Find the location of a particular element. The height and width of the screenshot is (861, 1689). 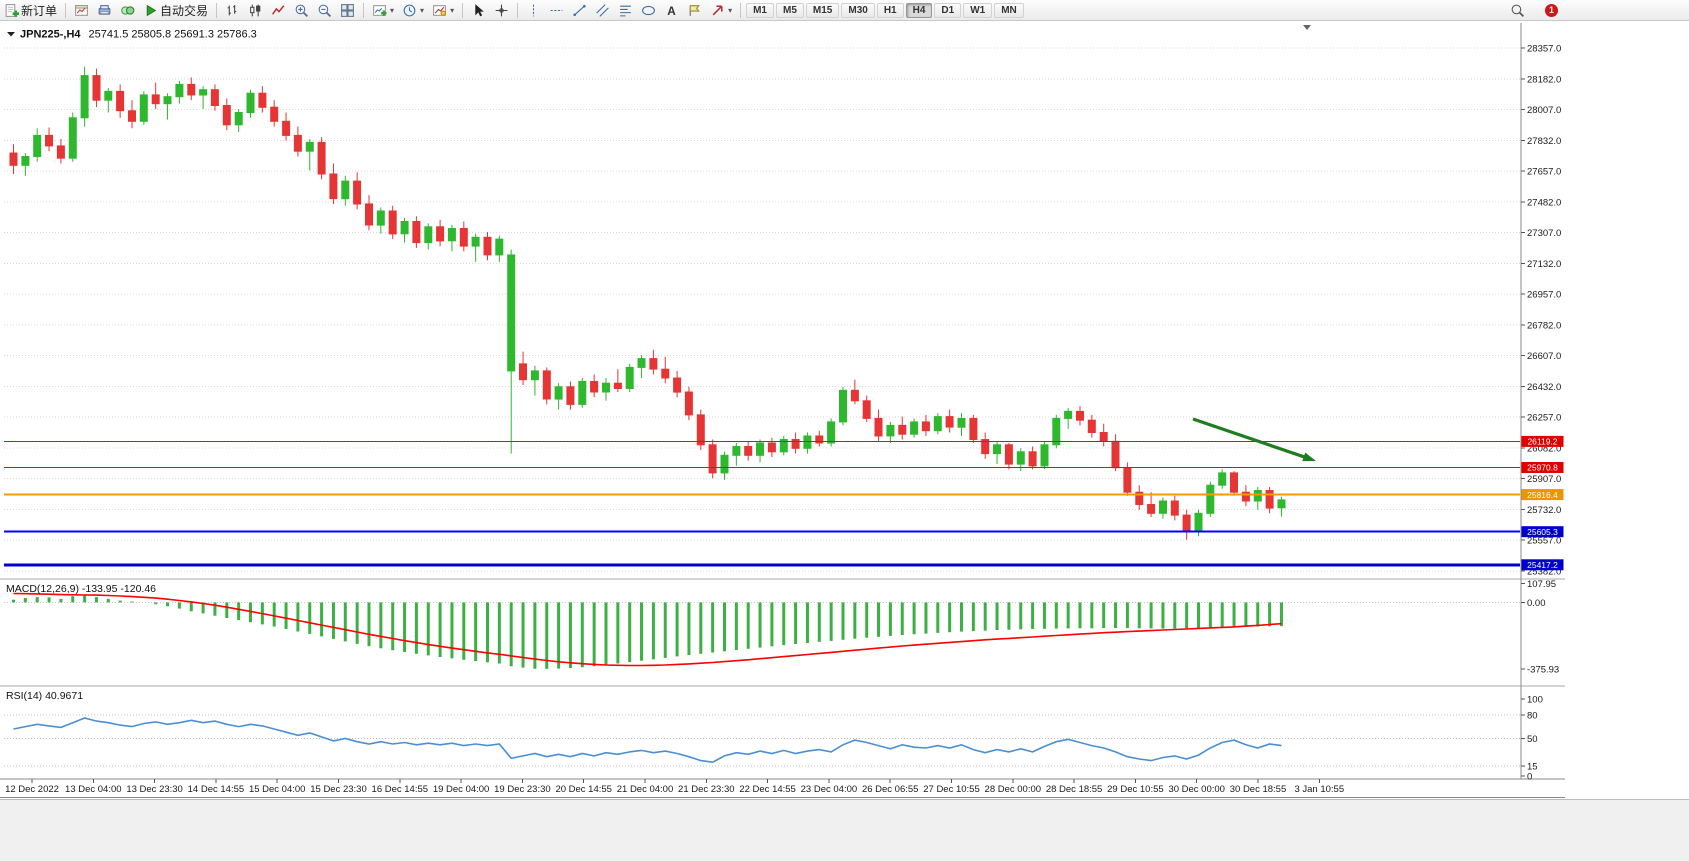

macd-label: MACD(12,26,9) -133.95 -120.46 is located at coordinates (81, 589).